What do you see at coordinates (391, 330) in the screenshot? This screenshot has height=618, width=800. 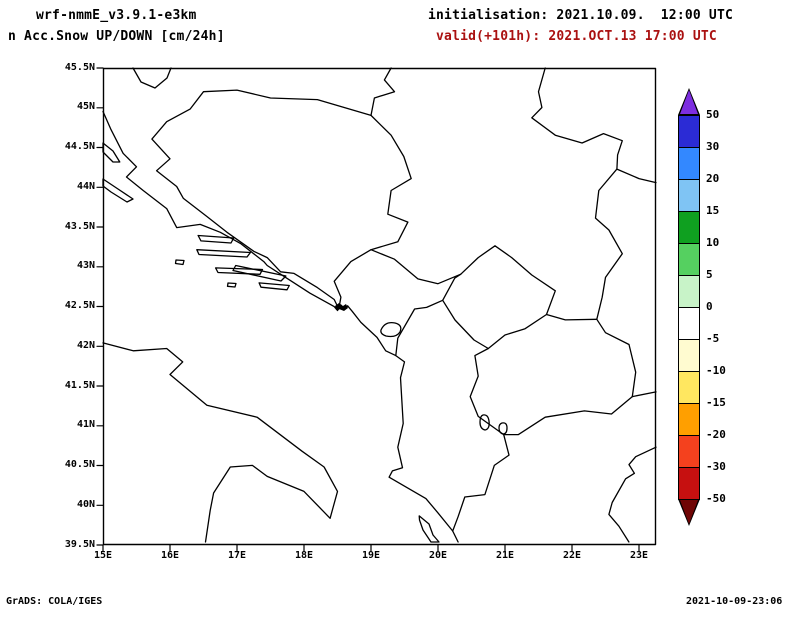 I see `lake-scutari` at bounding box center [391, 330].